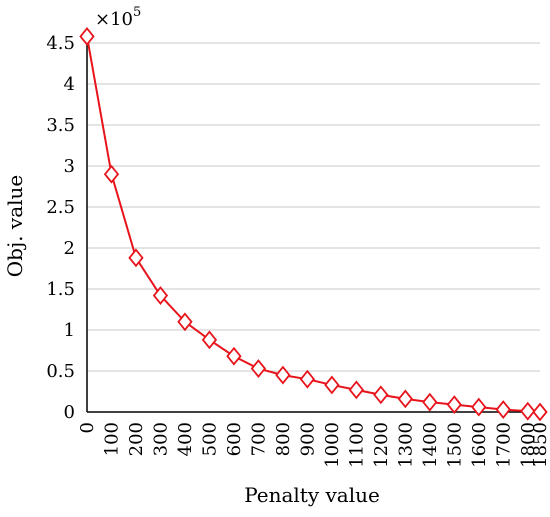 The image size is (550, 517). What do you see at coordinates (185, 439) in the screenshot?
I see `x-tick-label: 400` at bounding box center [185, 439].